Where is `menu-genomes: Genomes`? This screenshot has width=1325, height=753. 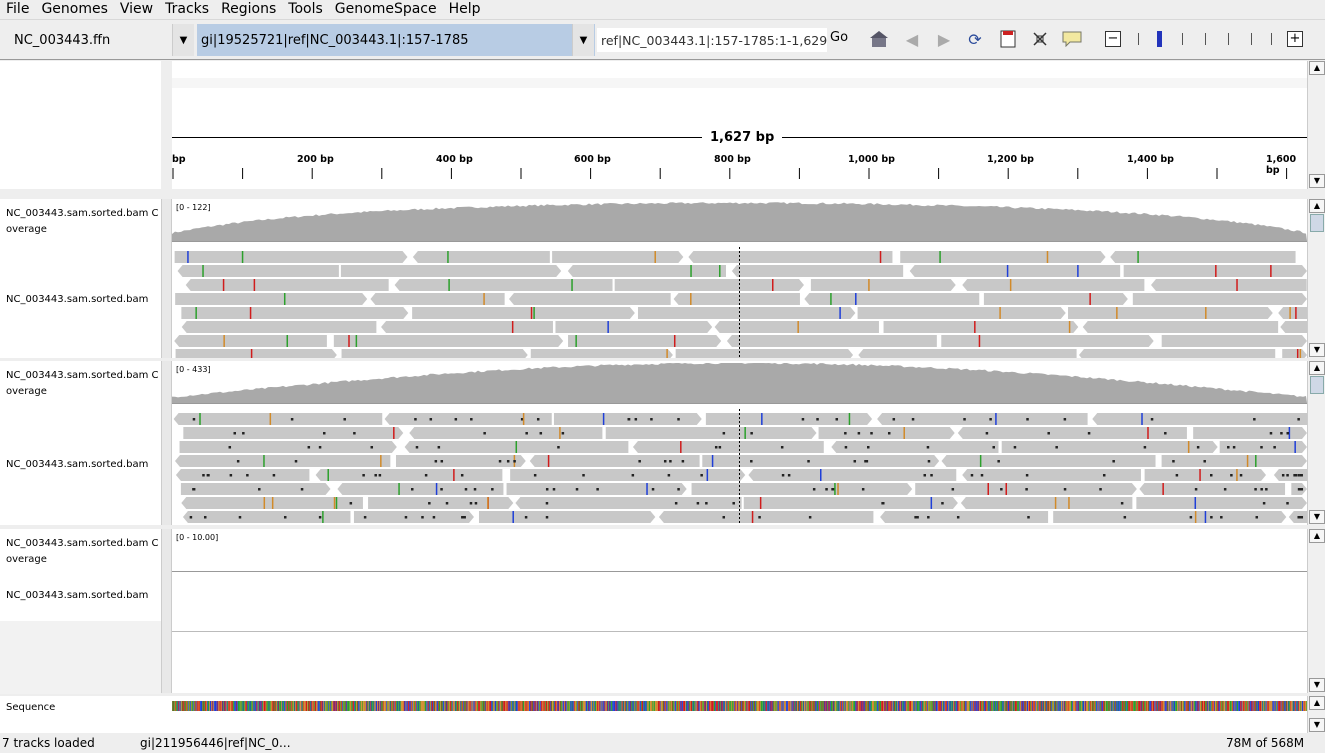 menu-genomes: Genomes is located at coordinates (74, 9).